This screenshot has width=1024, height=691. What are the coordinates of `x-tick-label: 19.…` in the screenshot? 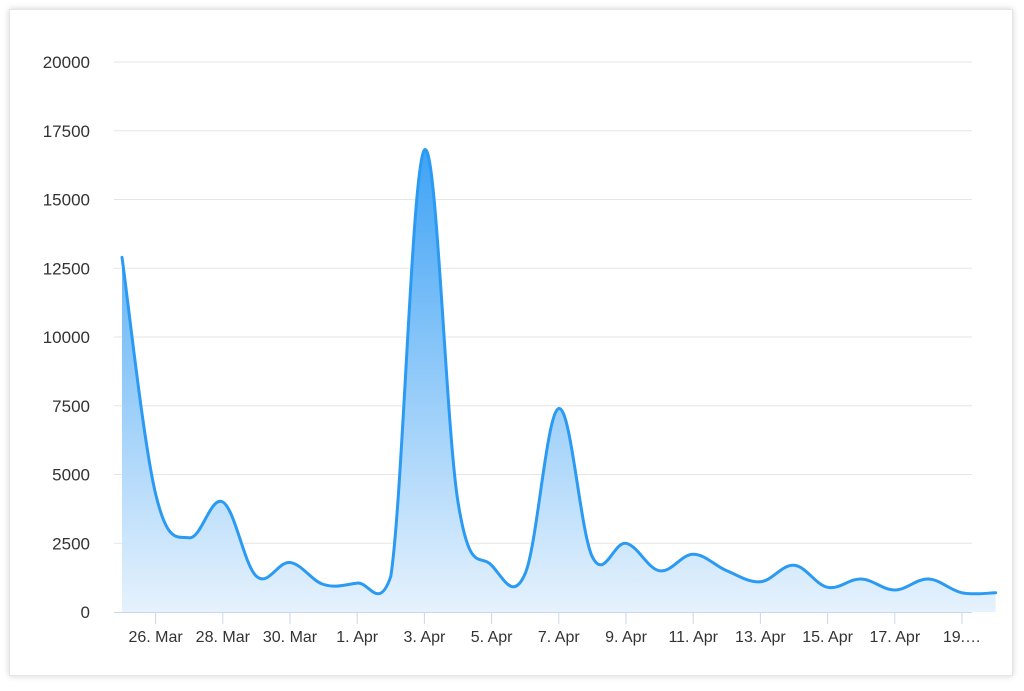 It's located at (962, 637).